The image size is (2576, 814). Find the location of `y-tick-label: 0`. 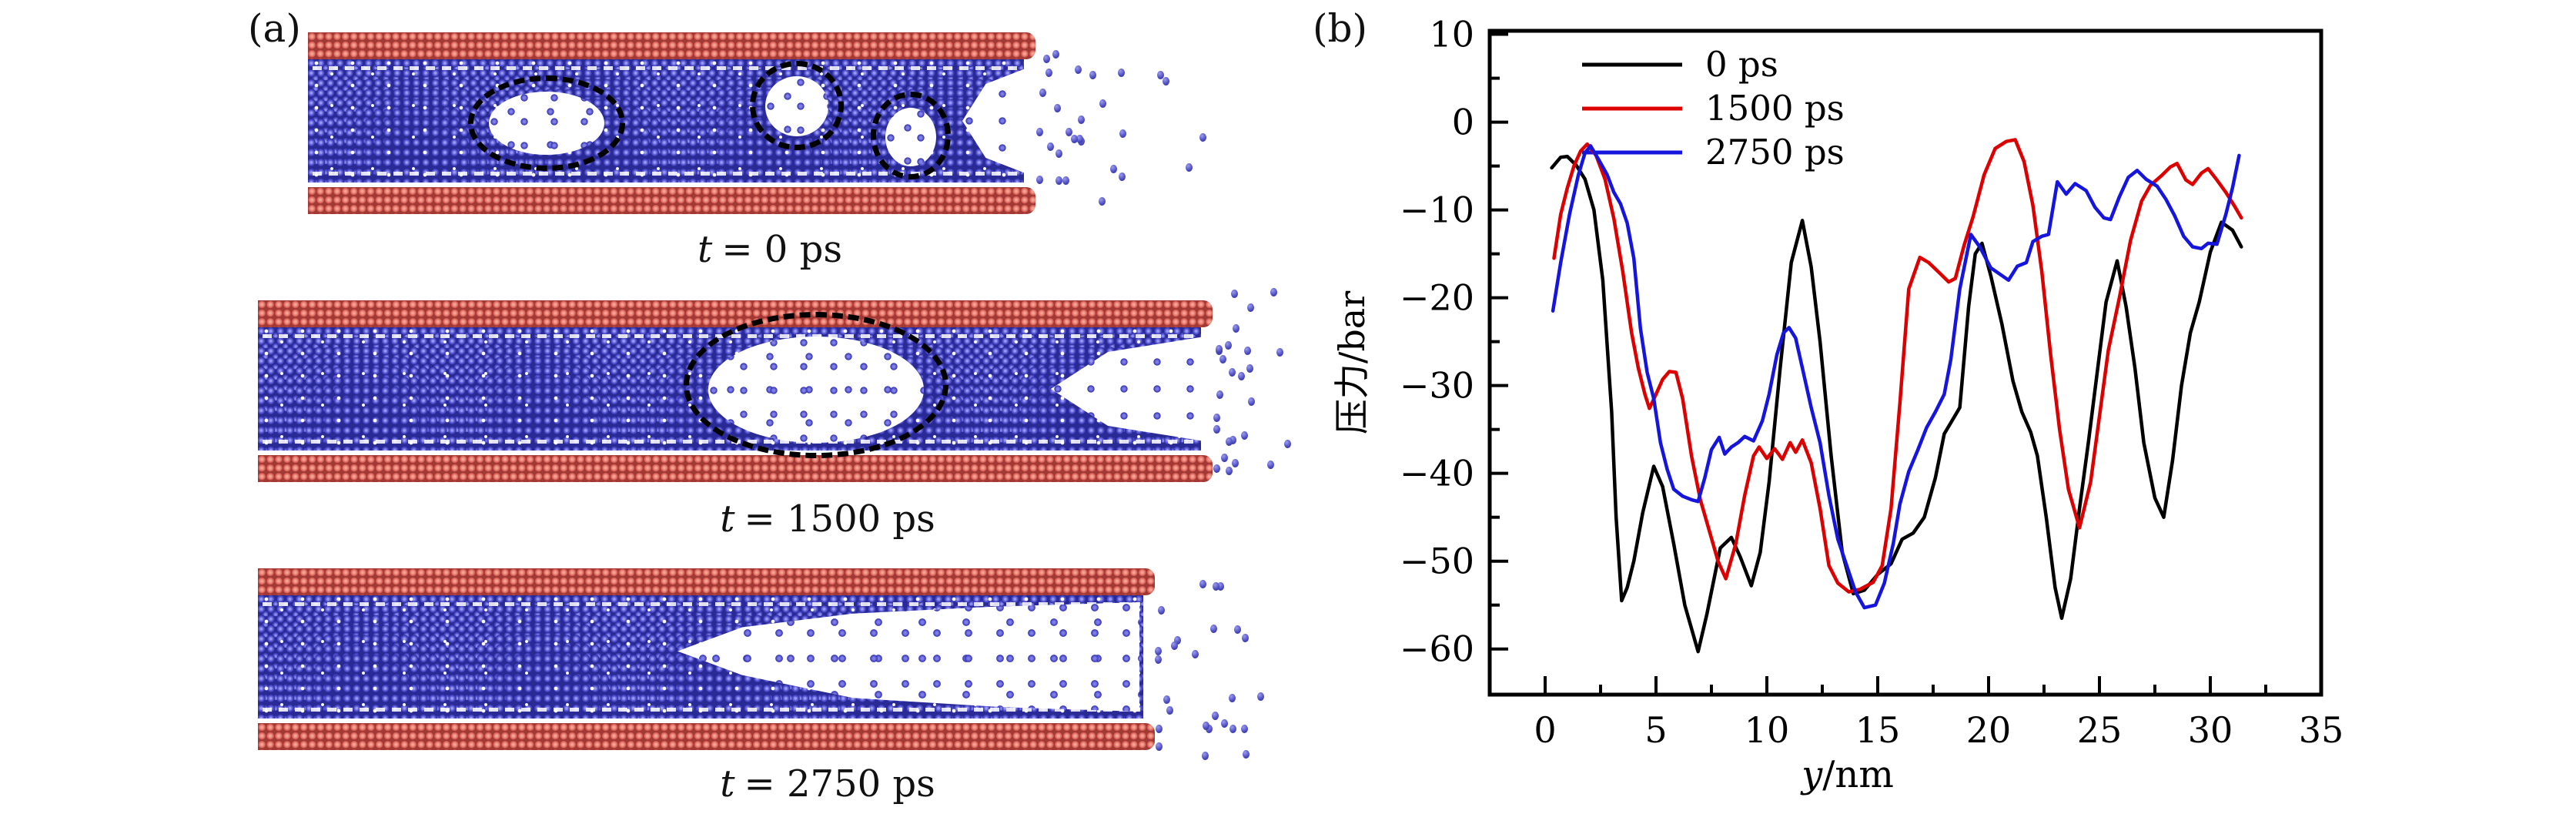

y-tick-label: 0 is located at coordinates (1463, 122).